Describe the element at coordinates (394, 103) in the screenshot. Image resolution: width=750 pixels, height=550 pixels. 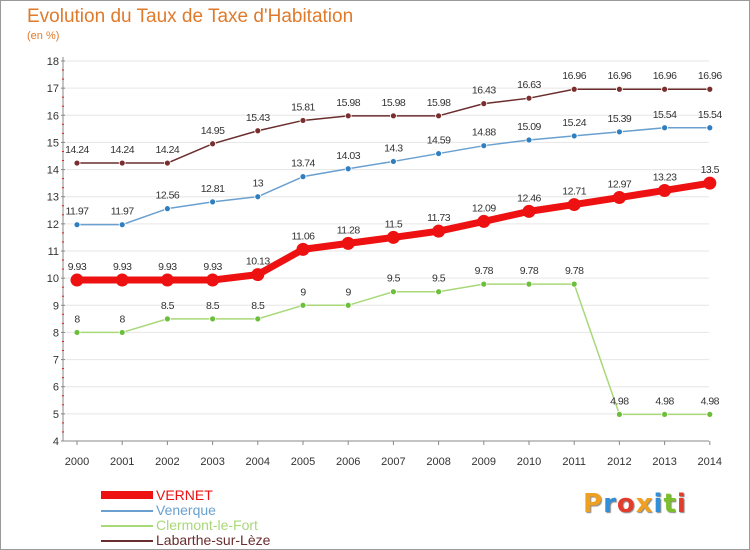
I see `data-label-labarthe-sur-l-ze: 15.98` at that location.